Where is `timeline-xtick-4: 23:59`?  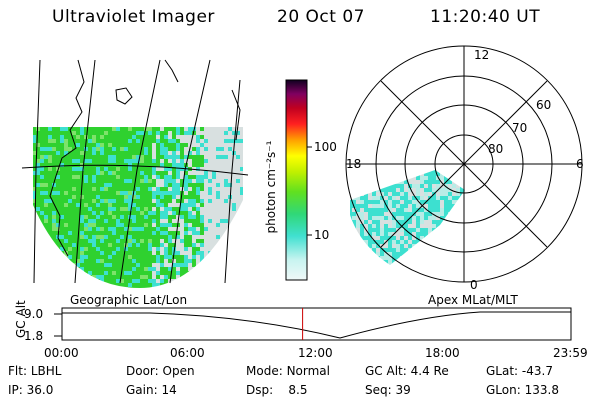
timeline-xtick-4: 23:59 is located at coordinates (570, 353).